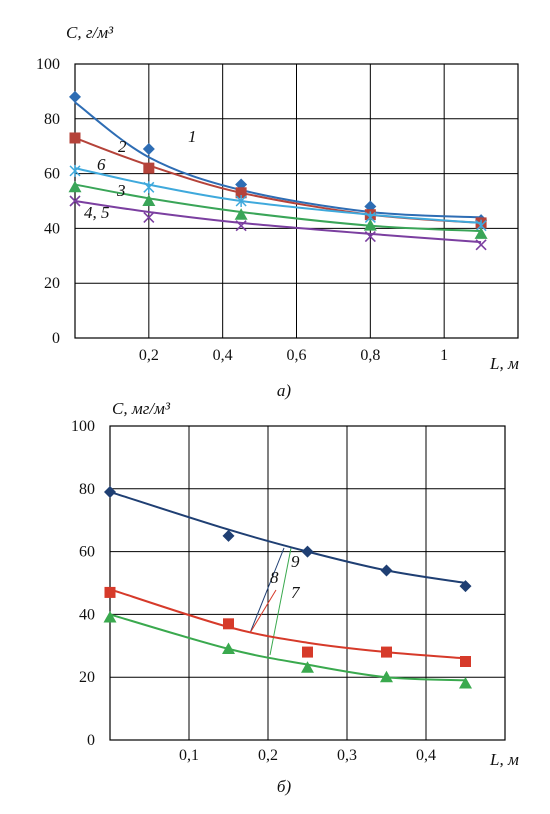 This screenshot has height=814, width=550. Describe the element at coordinates (87, 614) in the screenshot. I see `panel-b-y-tick-label-2: 40` at that location.